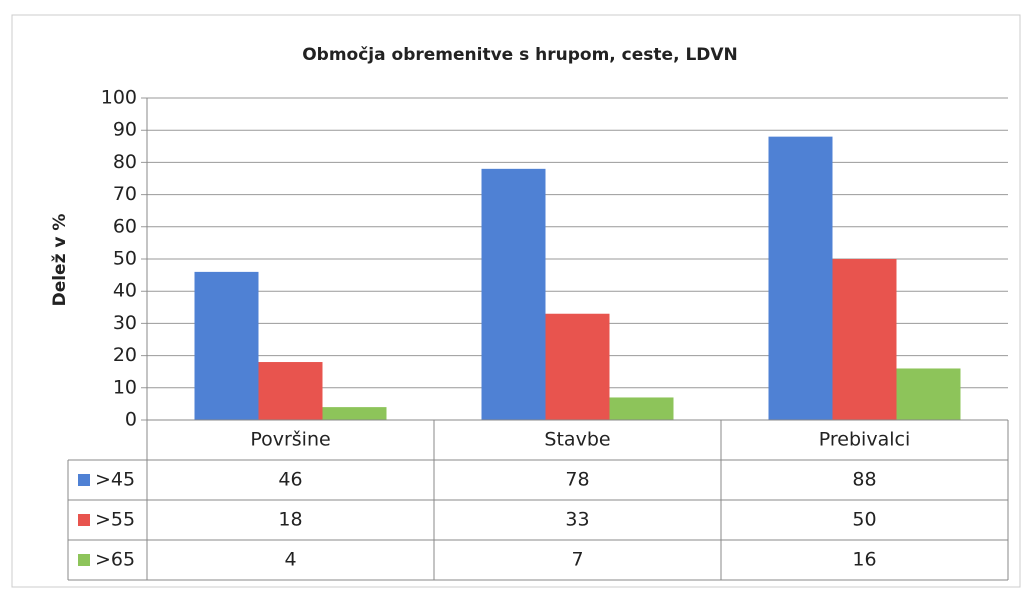  I want to click on x-tick-label: Površine, so click(290, 440).